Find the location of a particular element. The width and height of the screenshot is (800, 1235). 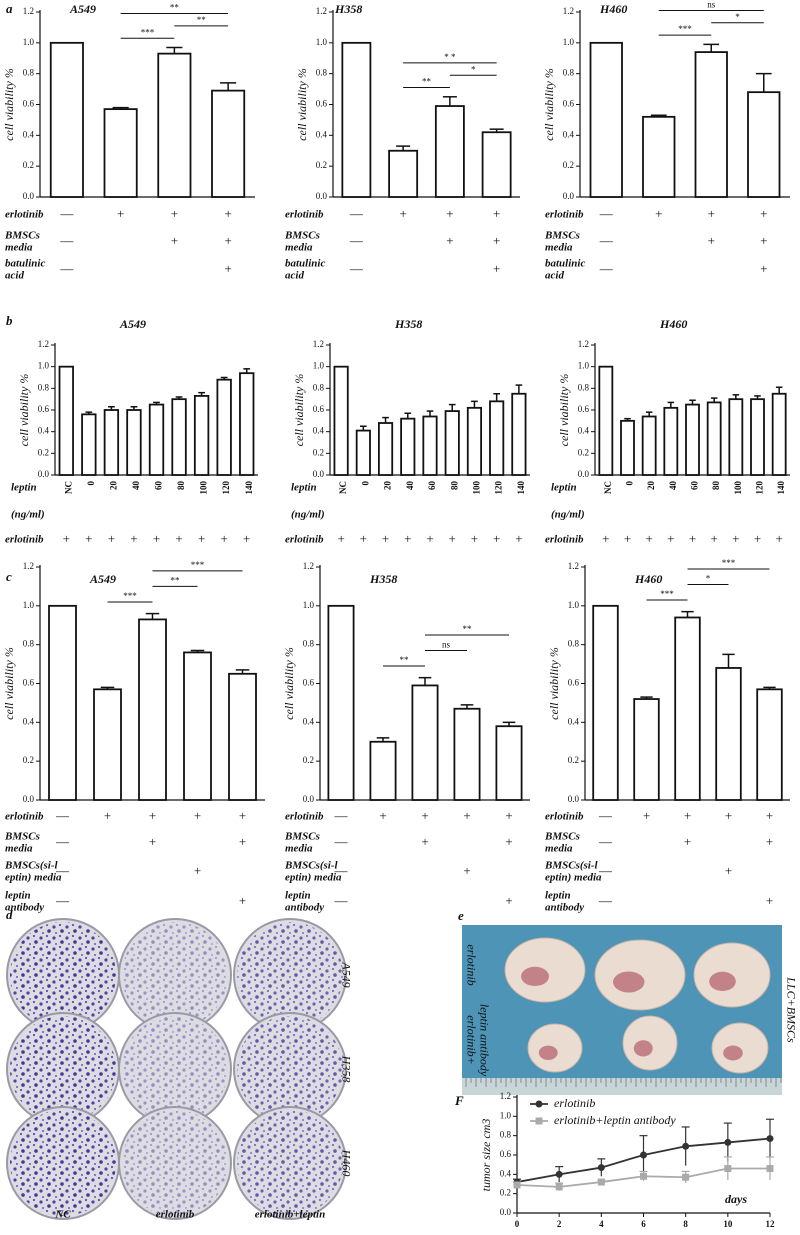

condition-name: leptin is located at coordinates (298, 896).